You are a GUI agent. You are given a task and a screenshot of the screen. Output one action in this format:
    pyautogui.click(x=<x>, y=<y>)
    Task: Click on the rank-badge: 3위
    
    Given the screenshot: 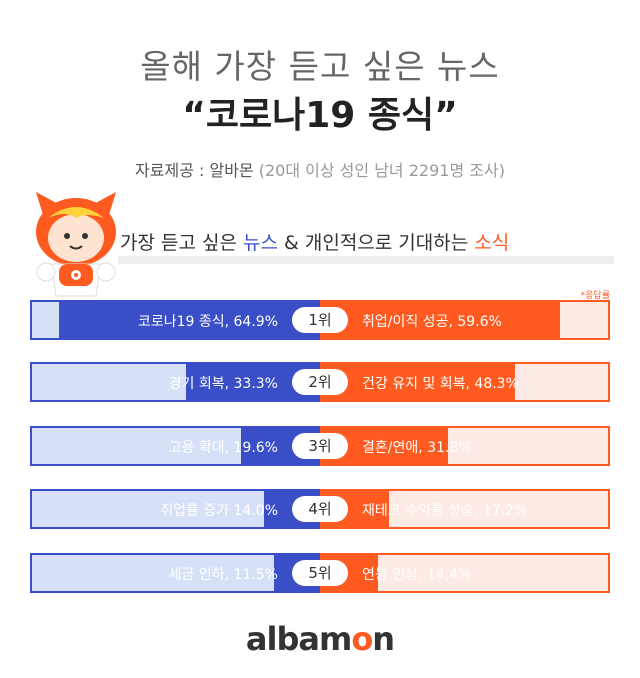 What is the action you would take?
    pyautogui.click(x=320, y=446)
    